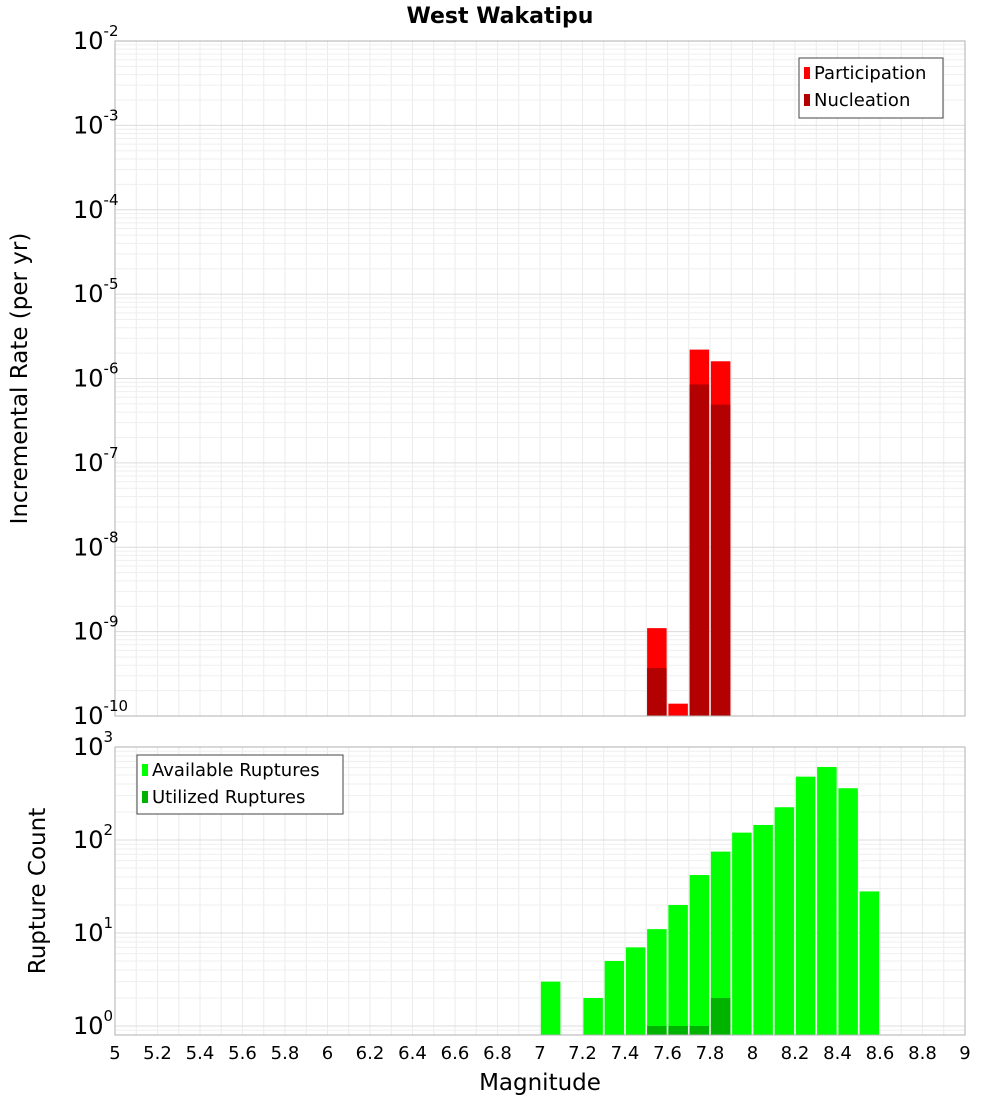 This screenshot has height=1100, width=1000. Describe the element at coordinates (285, 1053) in the screenshot. I see `x-tick-label: 5.8` at that location.